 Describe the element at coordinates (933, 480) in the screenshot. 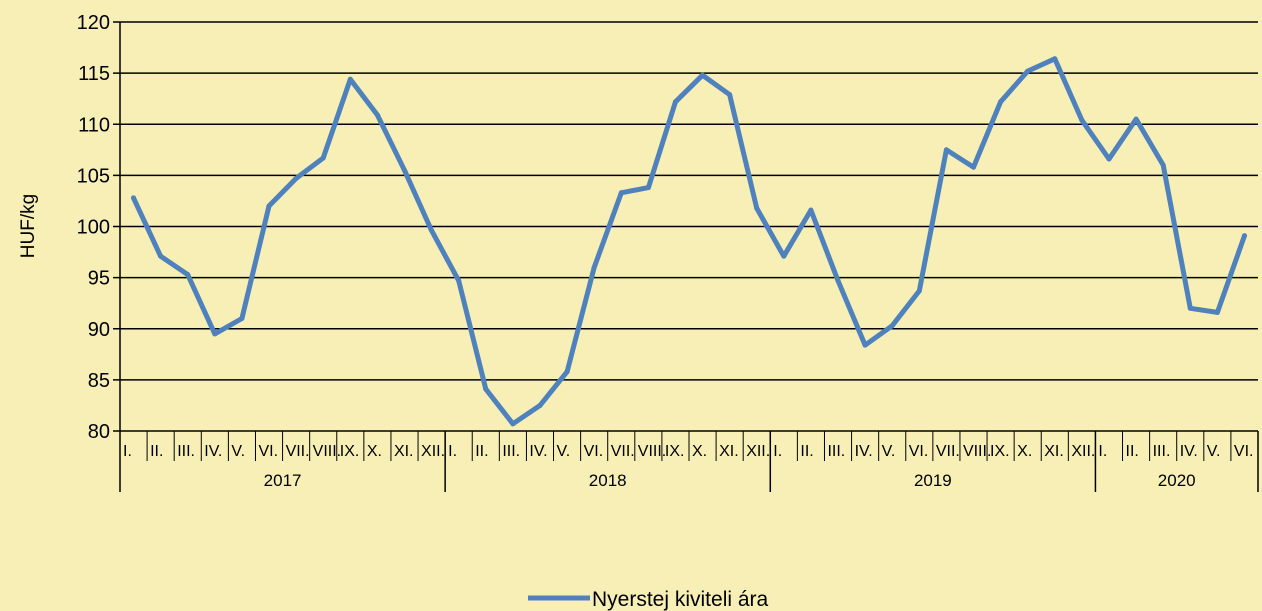

I see `year-label: 2019` at that location.